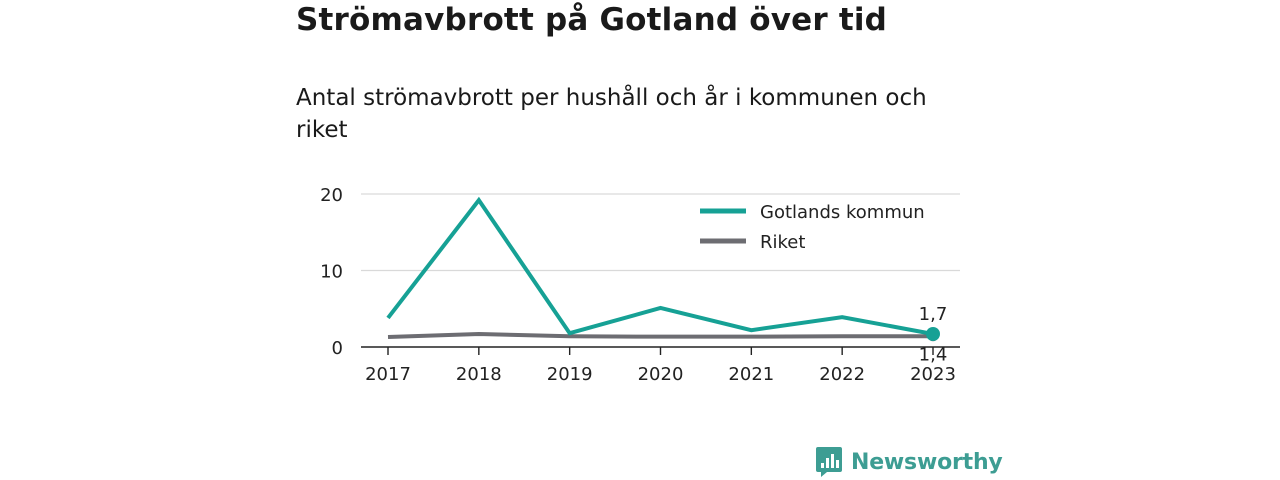 The width and height of the screenshot is (1280, 480). Describe the element at coordinates (660, 266) in the screenshot. I see `series-line-gotland` at that location.